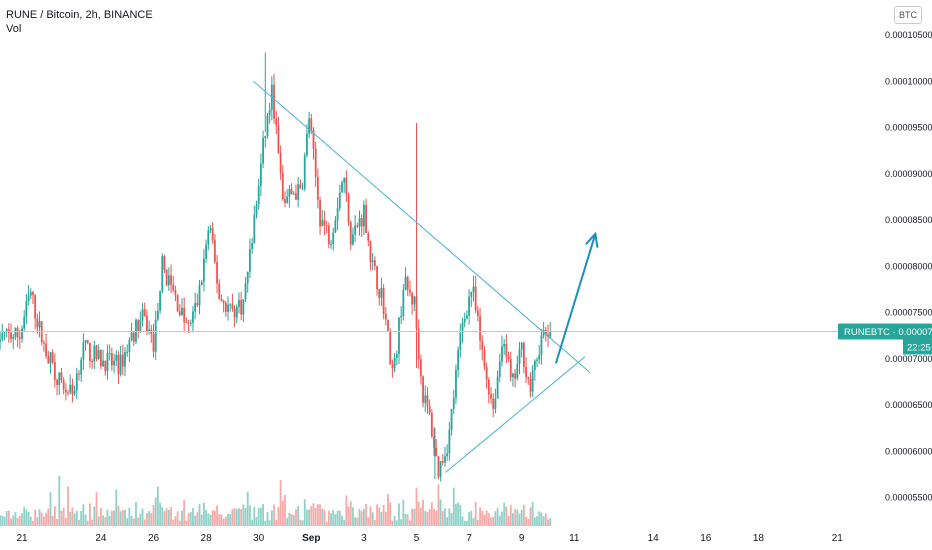 Image resolution: width=932 pixels, height=550 pixels. I want to click on currency-badge: BTC, so click(908, 15).